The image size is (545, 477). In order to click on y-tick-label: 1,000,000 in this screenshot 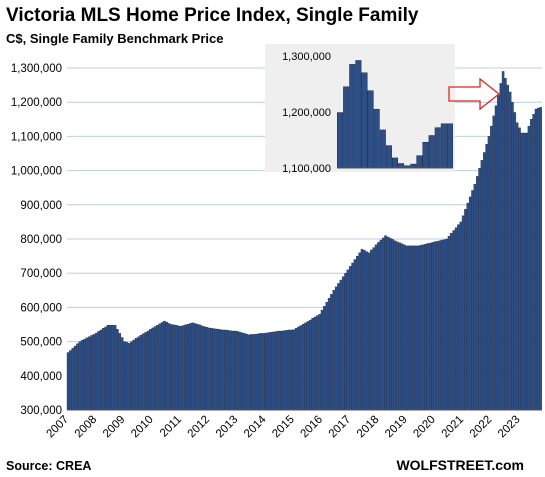, I will do `click(36, 172)`.